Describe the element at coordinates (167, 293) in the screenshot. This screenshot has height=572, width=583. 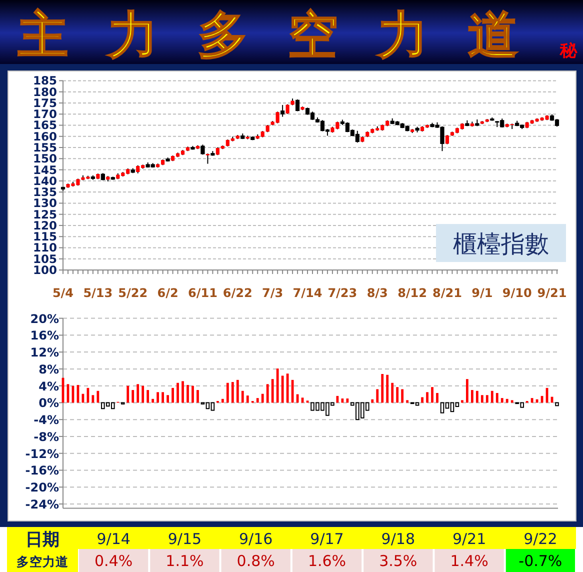
I see `x-tick-label: 6/2` at that location.